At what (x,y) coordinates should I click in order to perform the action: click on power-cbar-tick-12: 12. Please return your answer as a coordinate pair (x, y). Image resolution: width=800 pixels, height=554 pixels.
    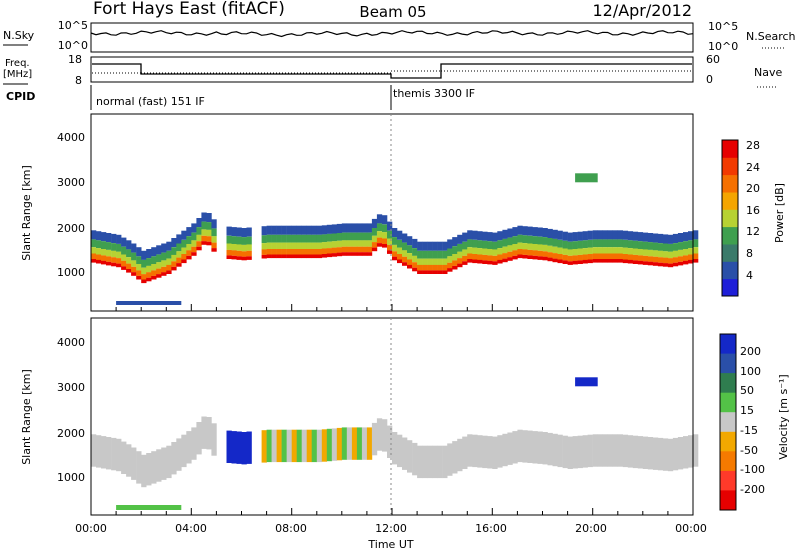
    Looking at the image, I should click on (753, 231).